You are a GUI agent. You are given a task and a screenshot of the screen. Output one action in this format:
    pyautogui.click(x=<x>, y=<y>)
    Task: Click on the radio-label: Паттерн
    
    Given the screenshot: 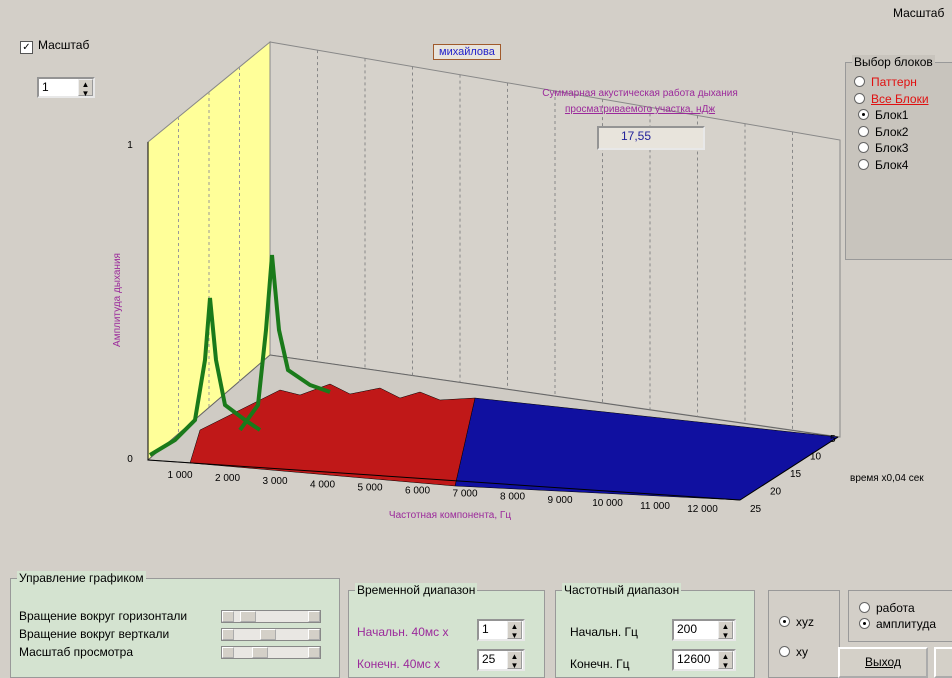 What is the action you would take?
    pyautogui.click(x=894, y=82)
    